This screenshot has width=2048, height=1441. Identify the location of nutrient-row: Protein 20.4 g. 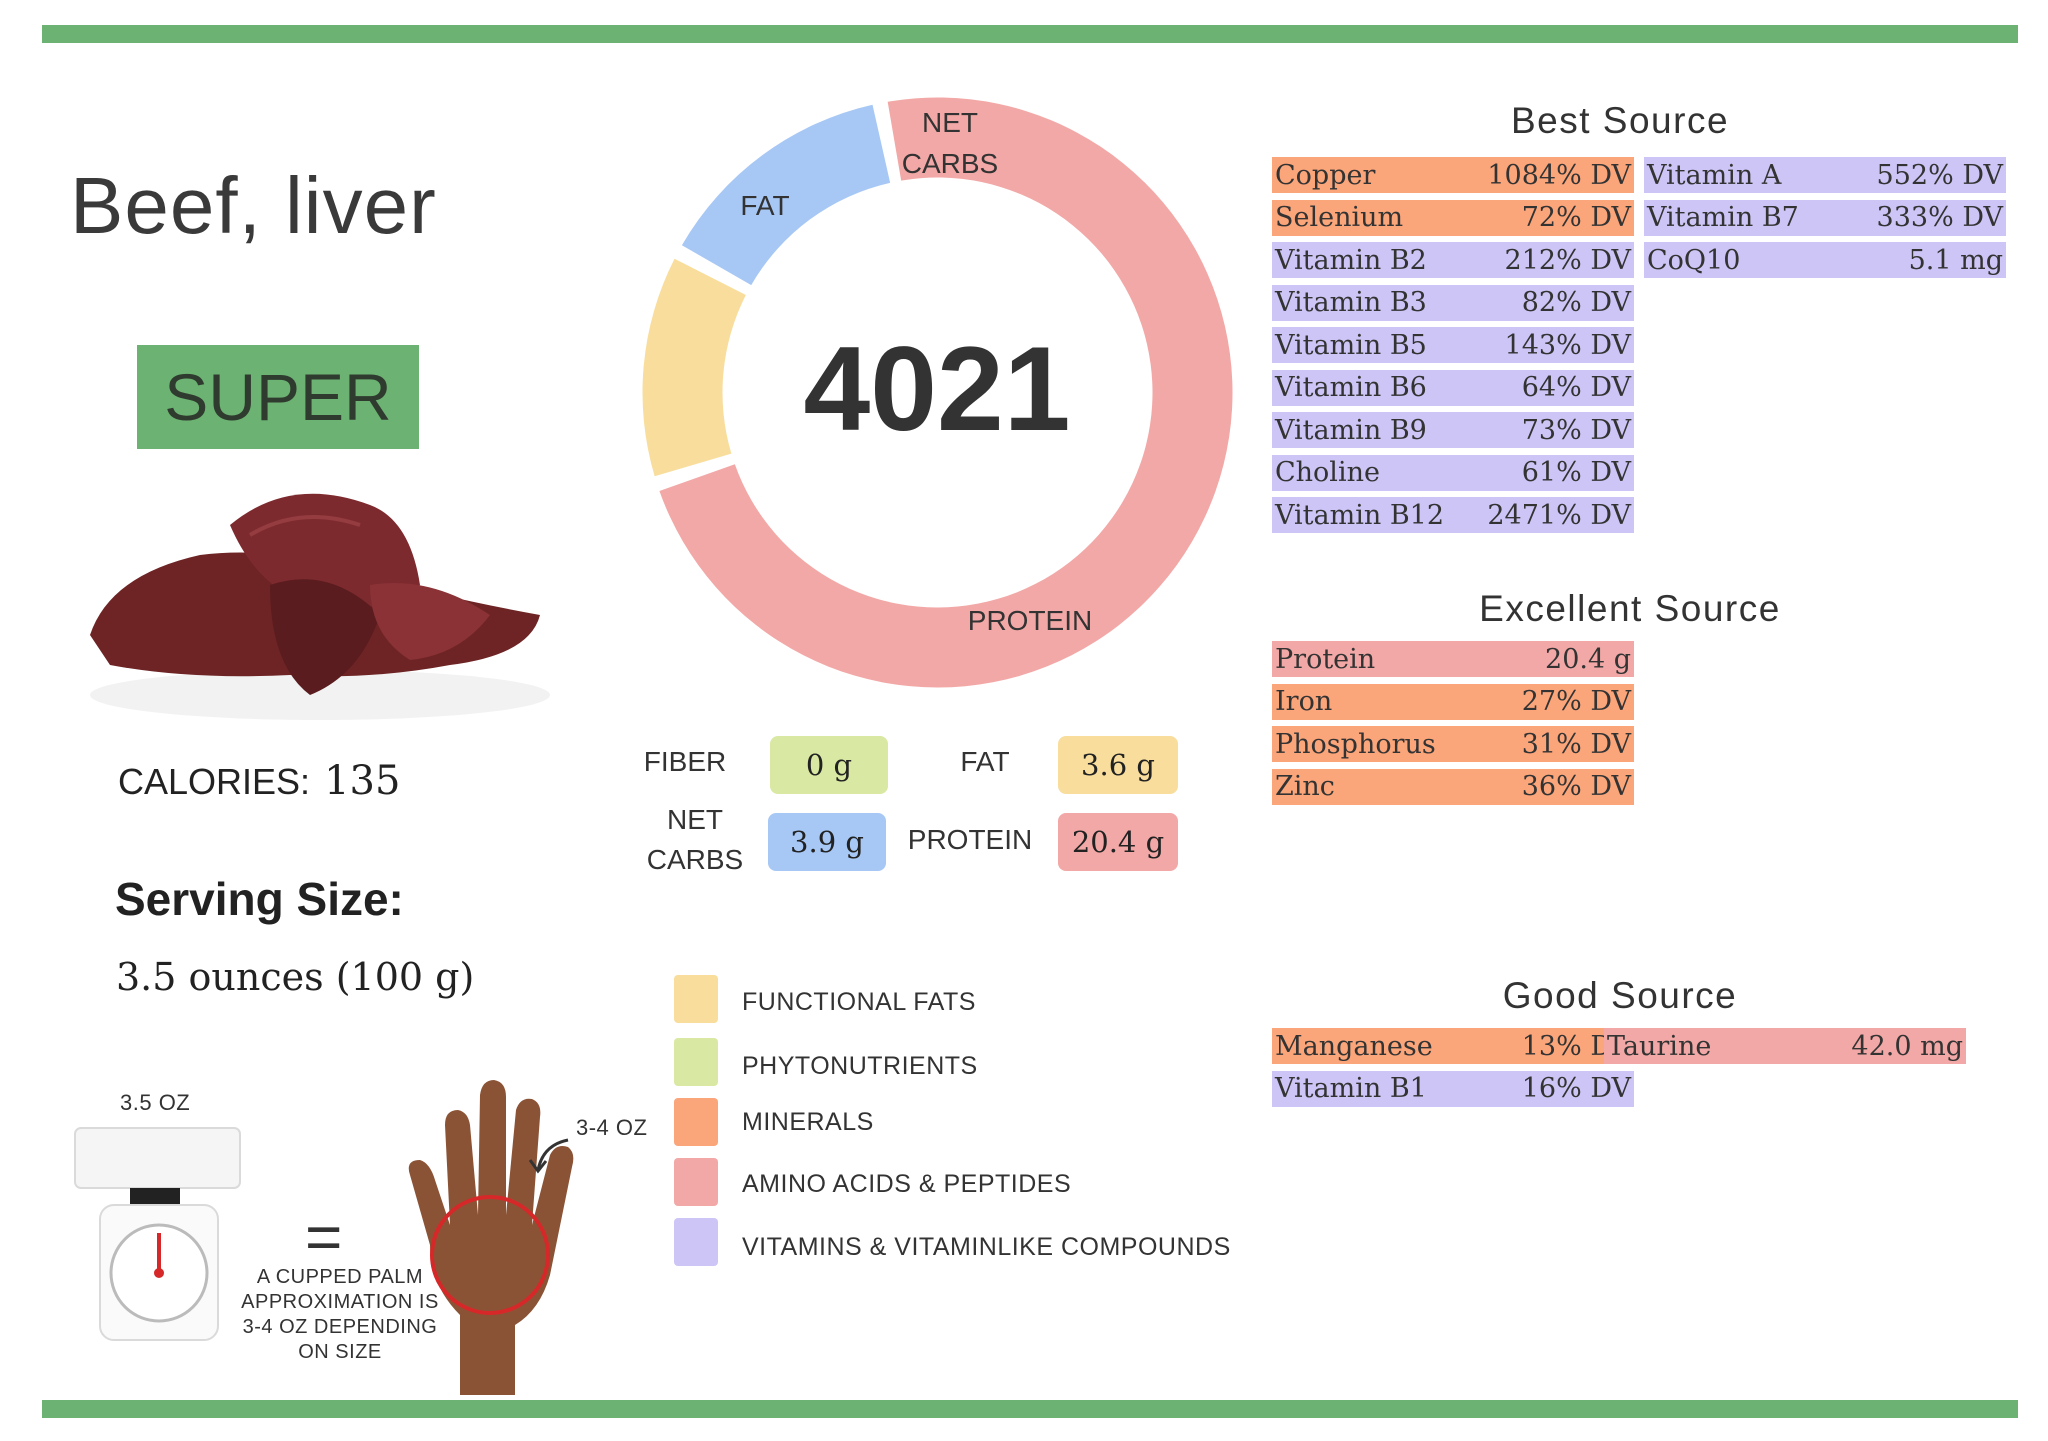
(1453, 659).